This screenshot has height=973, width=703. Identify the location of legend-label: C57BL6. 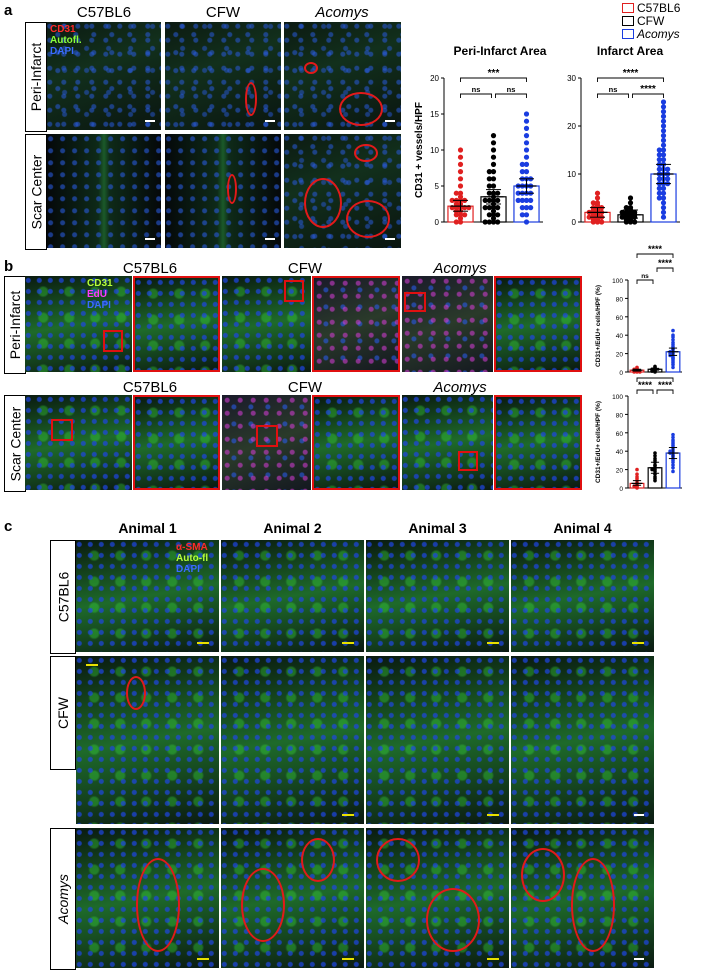
(659, 7).